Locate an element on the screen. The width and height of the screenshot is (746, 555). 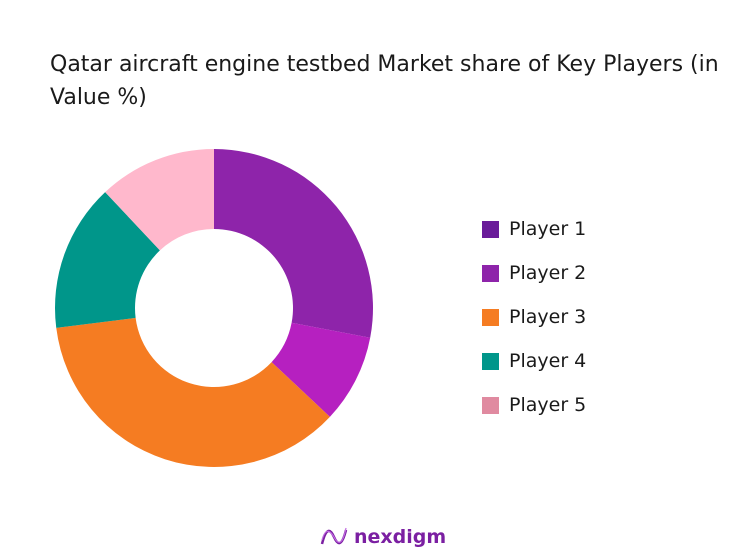
legend-label: Player 5 is located at coordinates (548, 405).